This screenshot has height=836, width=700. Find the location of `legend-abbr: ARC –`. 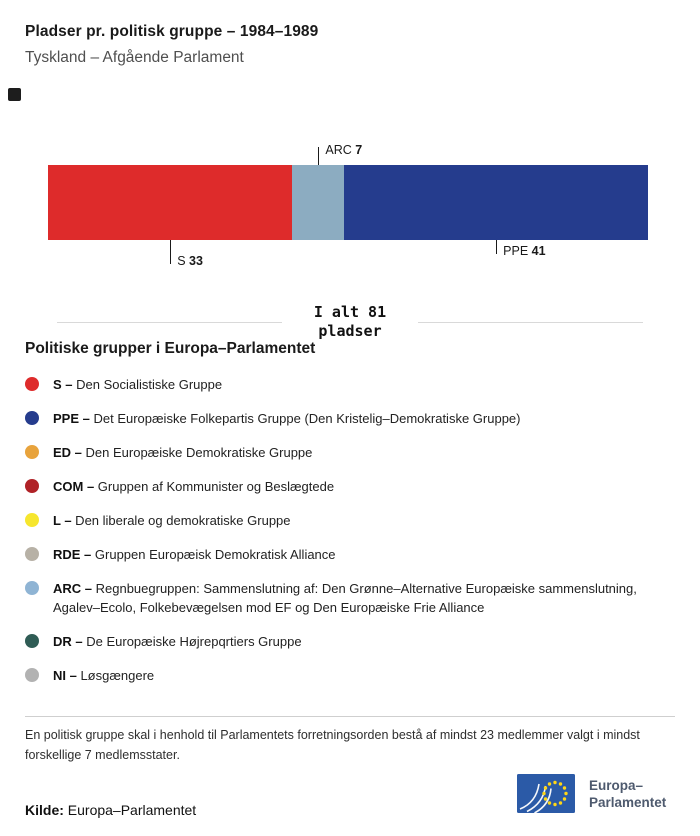

legend-abbr: ARC – is located at coordinates (73, 588).